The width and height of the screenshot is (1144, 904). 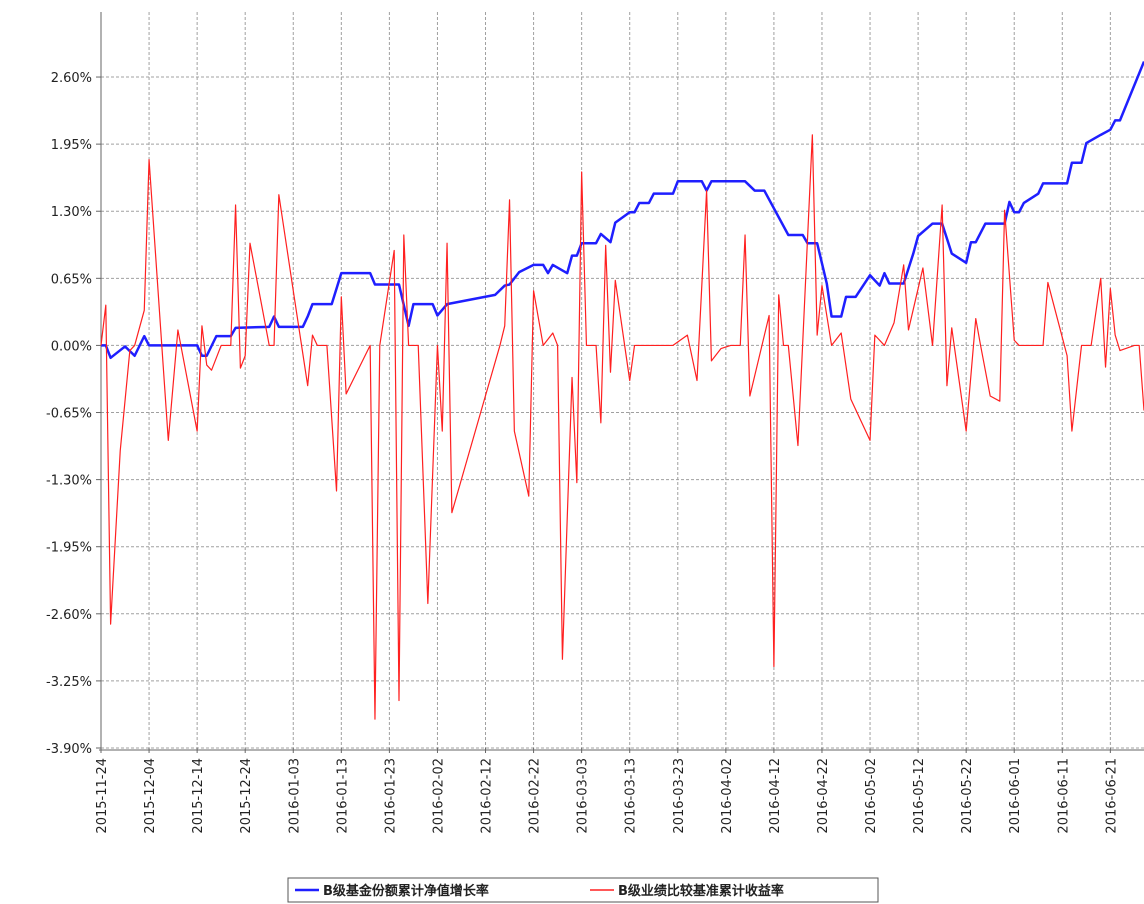 I want to click on y-tick-label: 0.65%, so click(x=71, y=279).